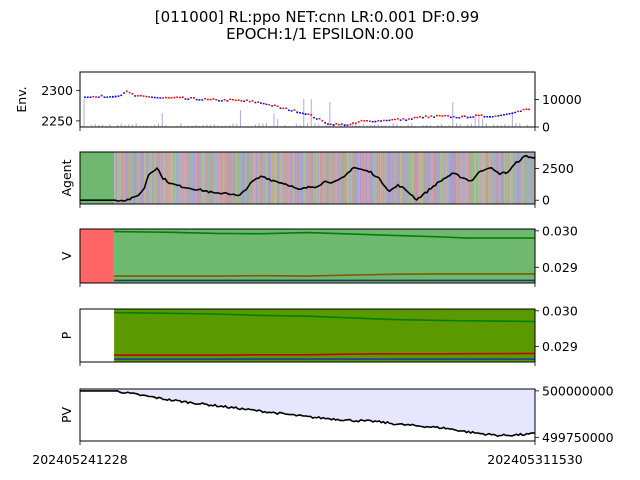 The width and height of the screenshot is (640, 480). What do you see at coordinates (316, 179) in the screenshot?
I see `panel-agent: 2500 0 Agent` at bounding box center [316, 179].